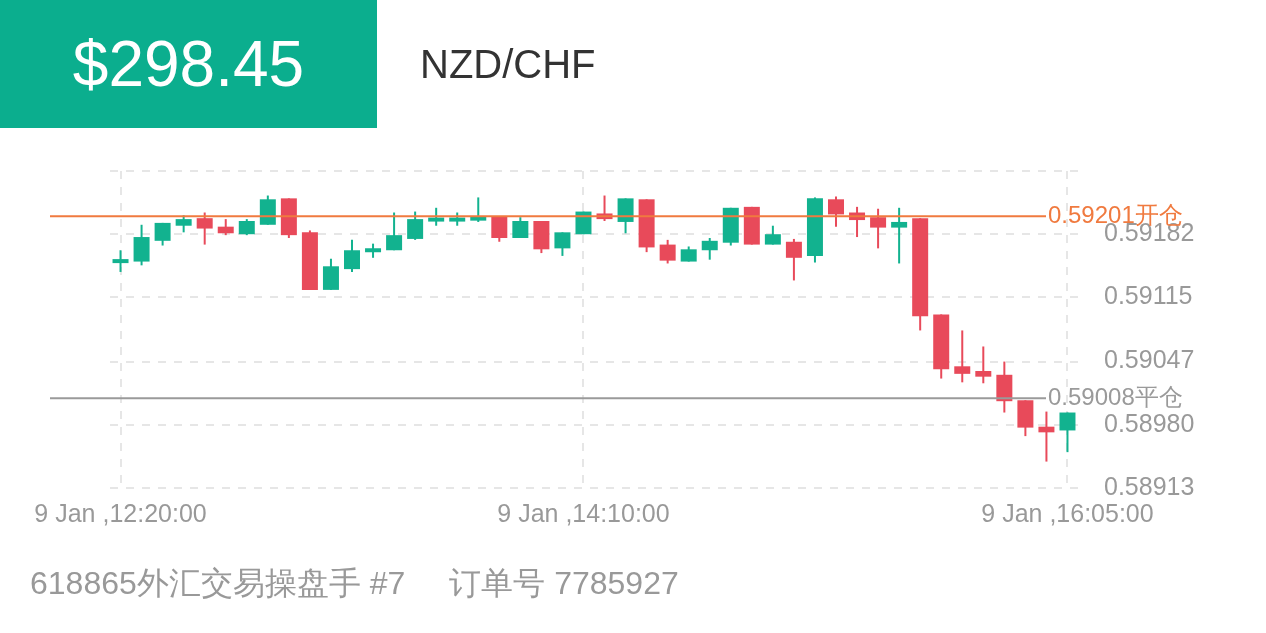 This screenshot has height=633, width=1266. What do you see at coordinates (218, 583) in the screenshot?
I see `text: 618865外汇交易操盘手 #7` at bounding box center [218, 583].